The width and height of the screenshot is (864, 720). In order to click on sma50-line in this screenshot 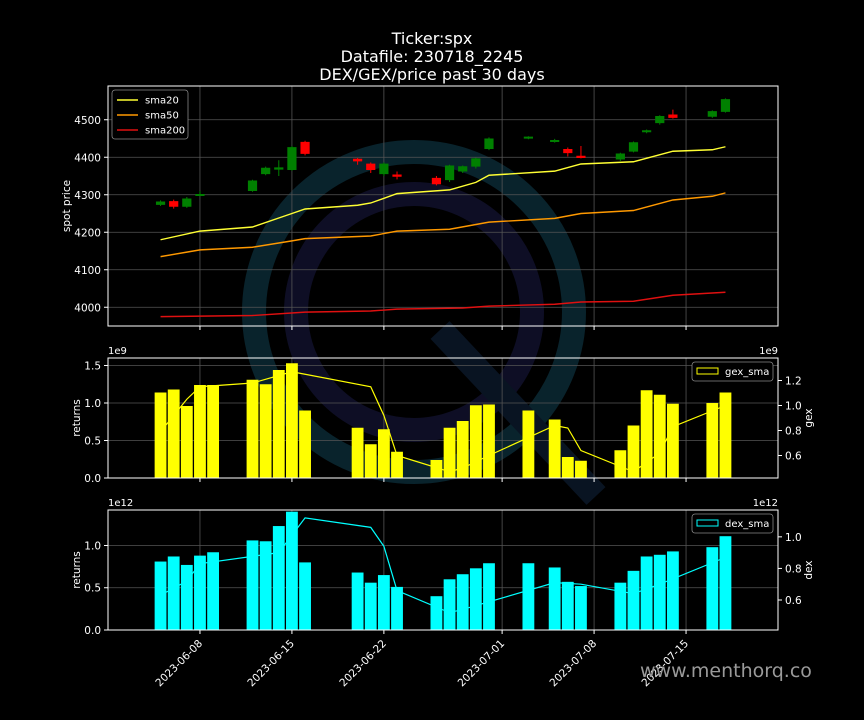, I will do `click(443, 225)`.